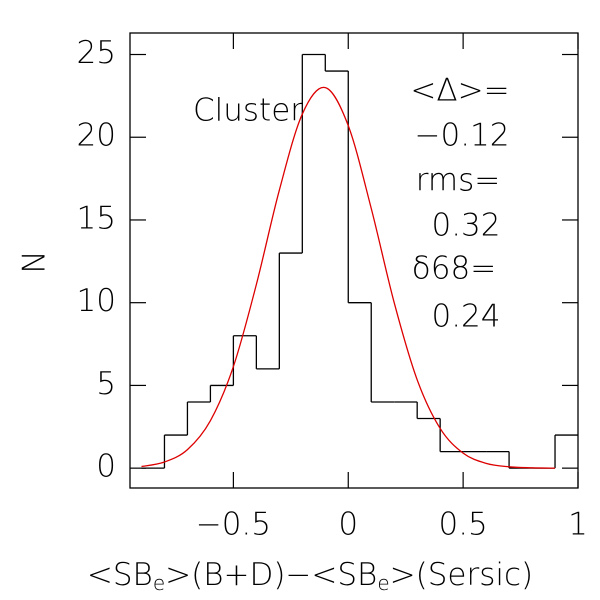  Describe the element at coordinates (459, 91) in the screenshot. I see `annotation: <Δ>=` at that location.